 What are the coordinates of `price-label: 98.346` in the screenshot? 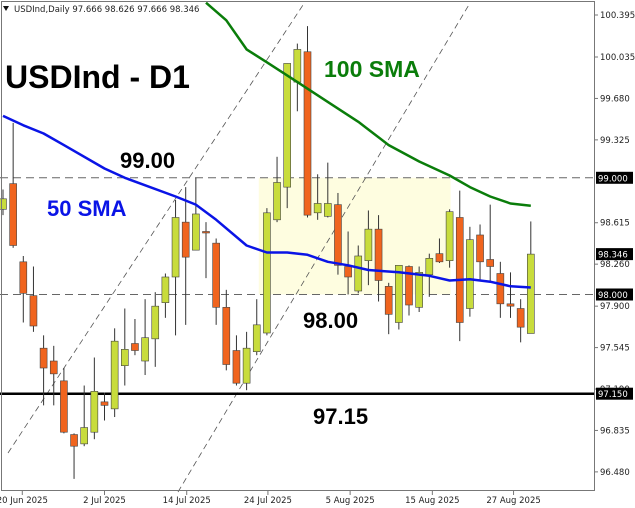 It's located at (613, 256).